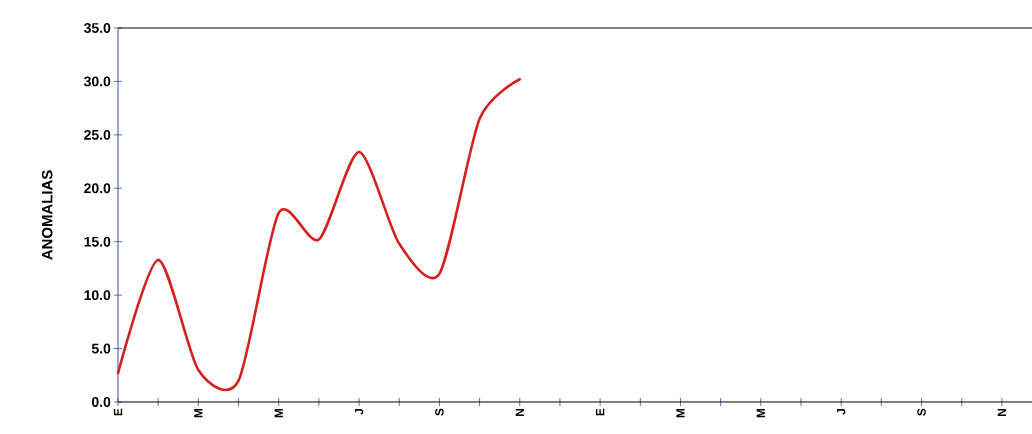 This screenshot has width=1032, height=434. I want to click on y-tick-label: 15.0, so click(97, 241).